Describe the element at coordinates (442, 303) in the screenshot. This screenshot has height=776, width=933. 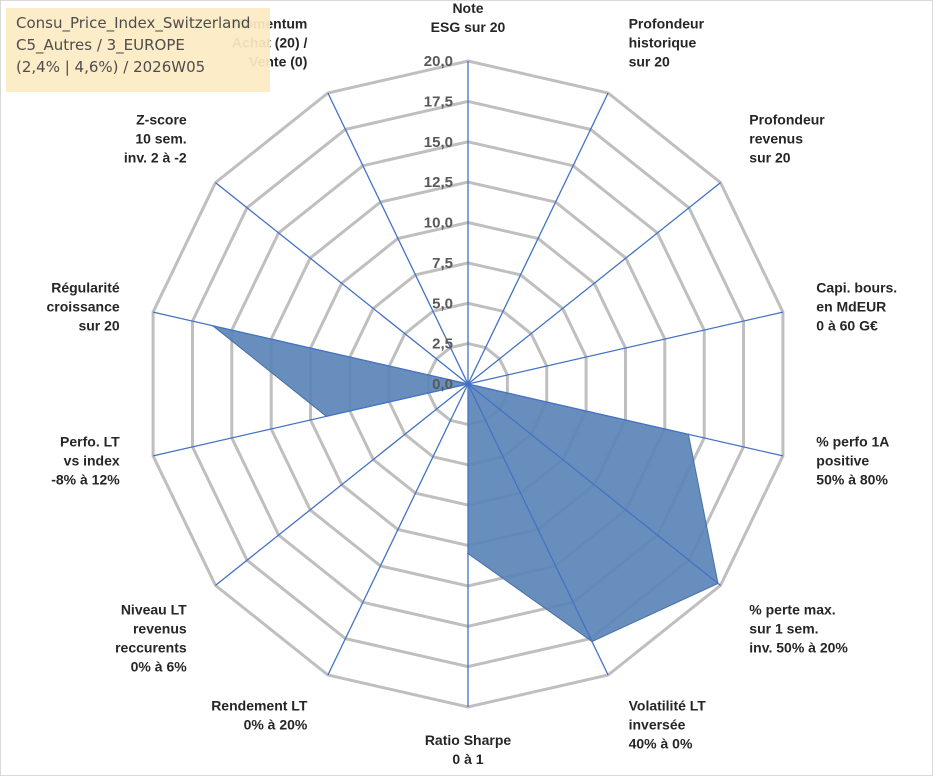
I see `tick-label: 5,0` at that location.